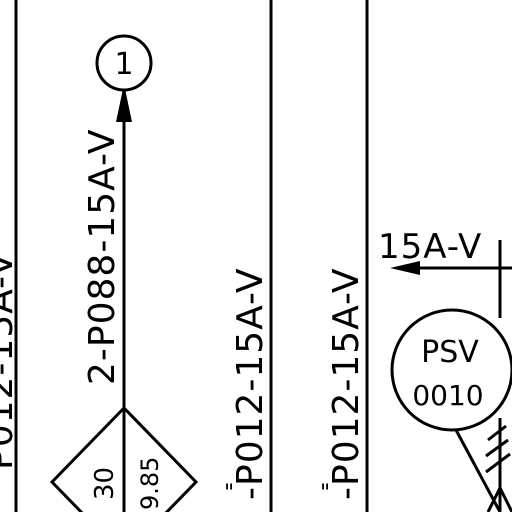  I want to click on callout-bubble, so click(124, 63).